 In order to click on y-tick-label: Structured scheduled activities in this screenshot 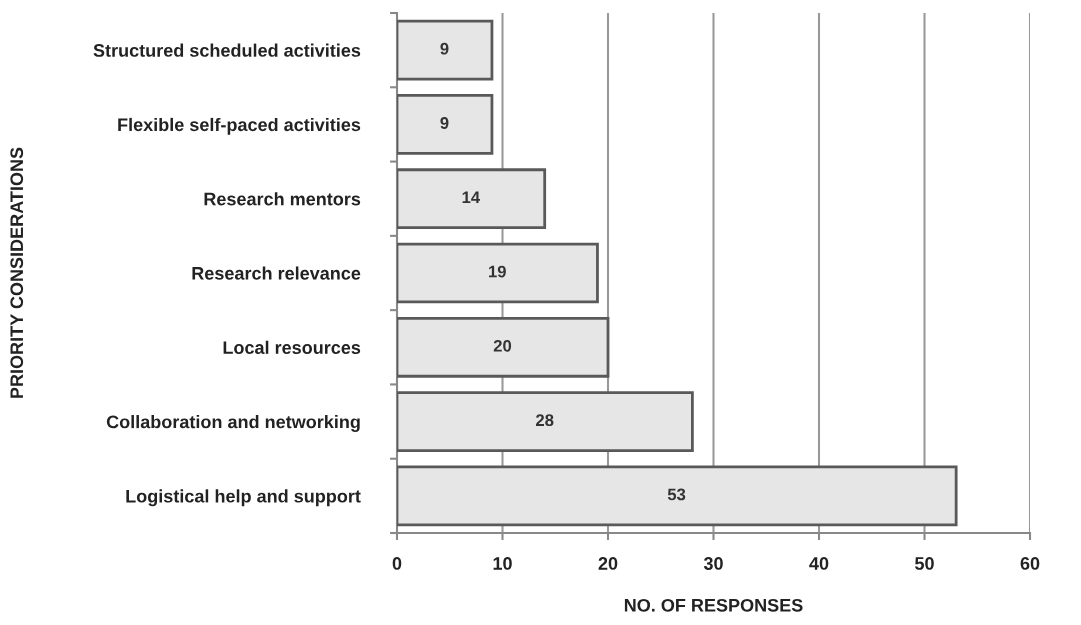, I will do `click(227, 50)`.